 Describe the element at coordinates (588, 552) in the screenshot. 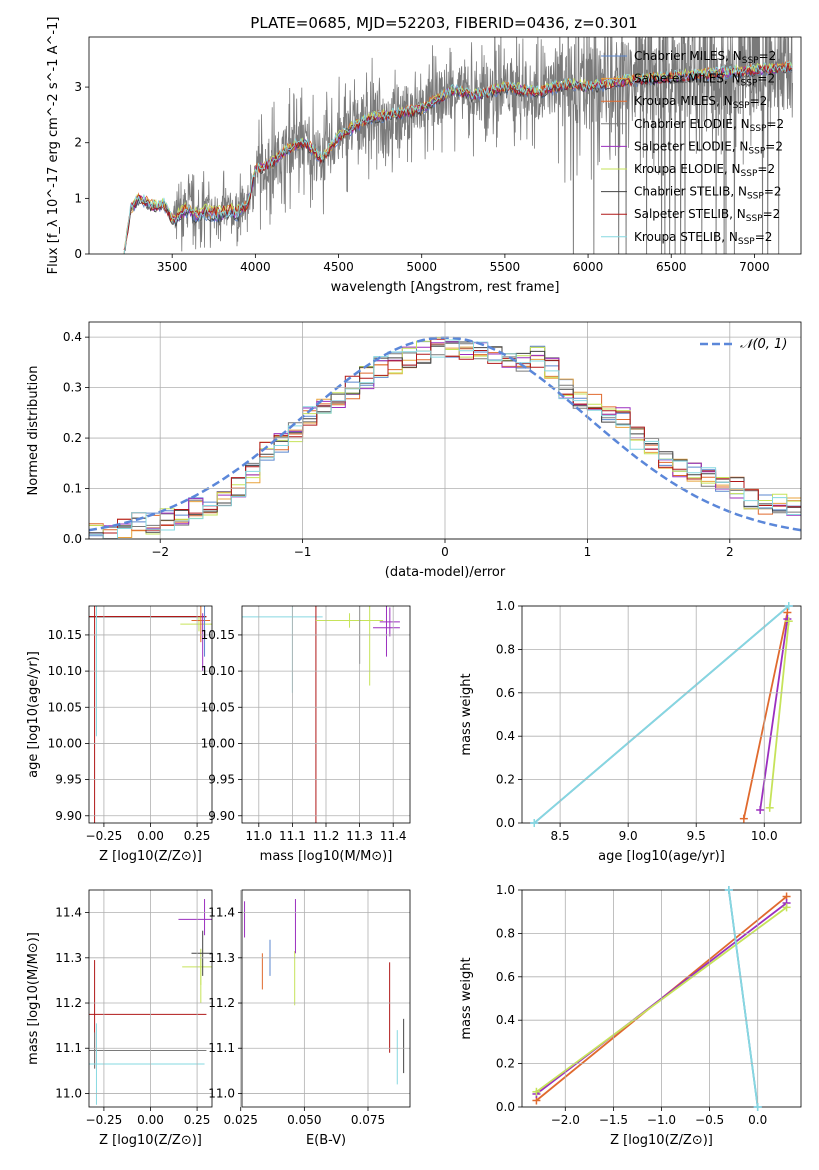

I see `x-tick-label: 1` at that location.